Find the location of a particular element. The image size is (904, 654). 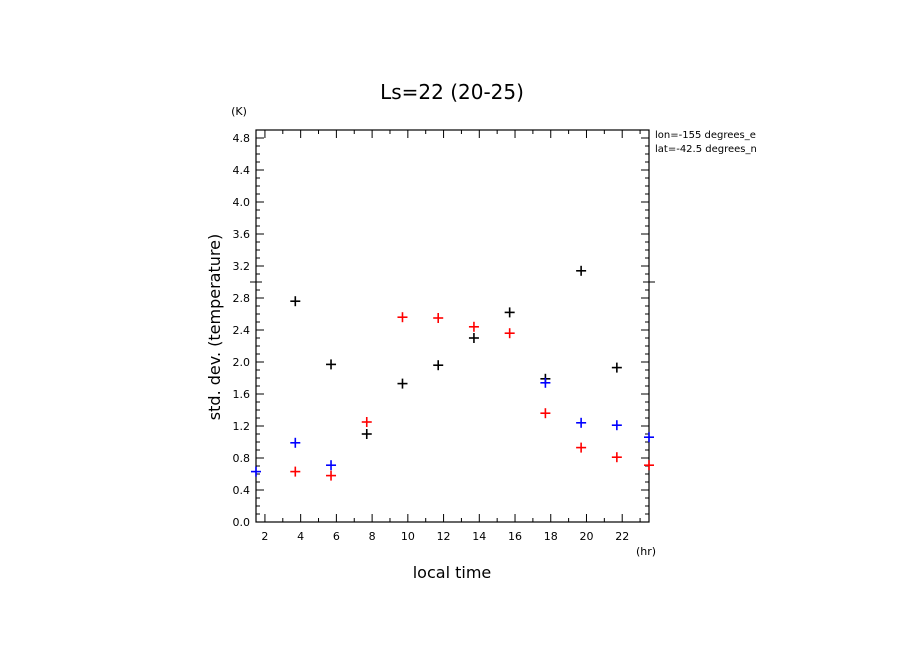

y-tick-label: 4.4 is located at coordinates (242, 170).